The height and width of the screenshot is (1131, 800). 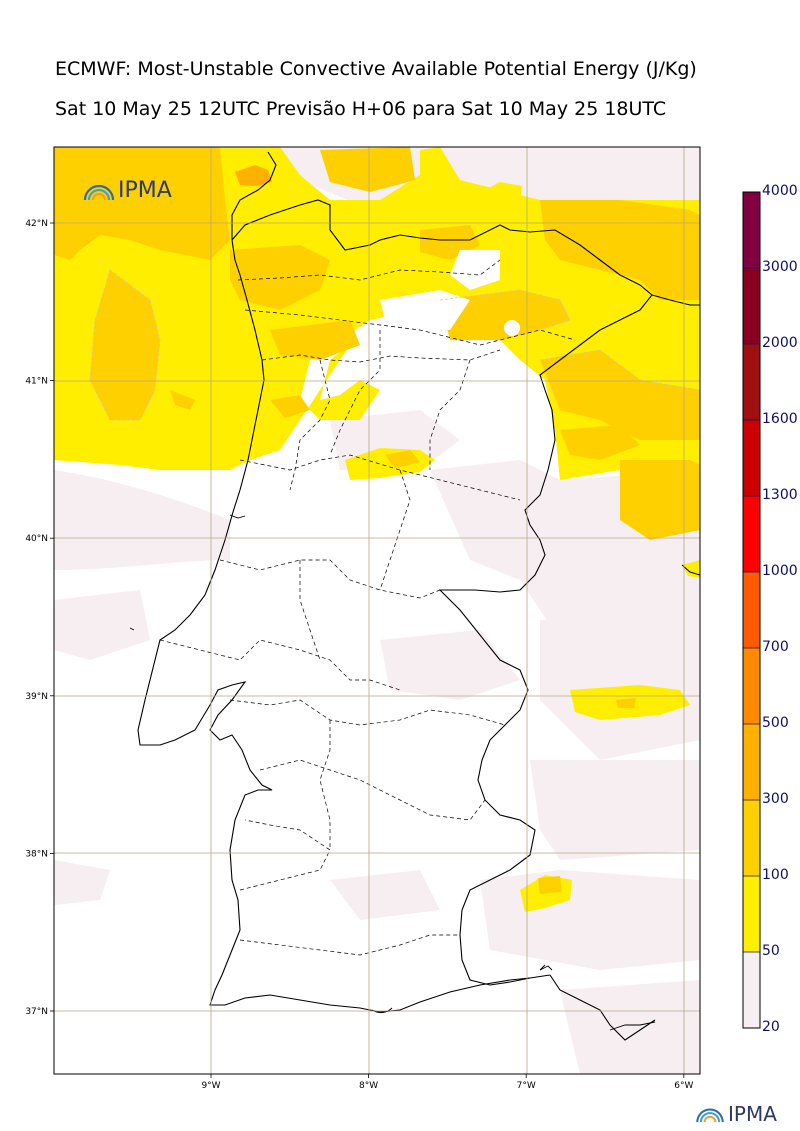 I want to click on colorbar-label: 20, so click(x=771, y=1027).